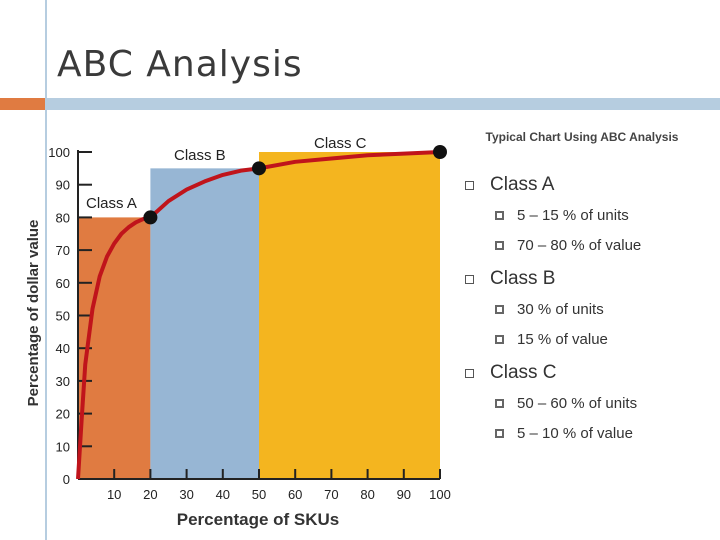 Image resolution: width=720 pixels, height=540 pixels. I want to click on sub-bullet: 30 % of units, so click(590, 309).